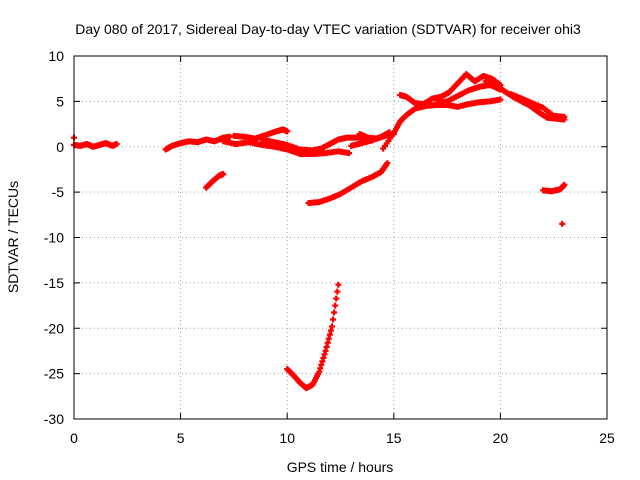  I want to click on y-axis-label: SDTVAR / TECUs, so click(13, 237).